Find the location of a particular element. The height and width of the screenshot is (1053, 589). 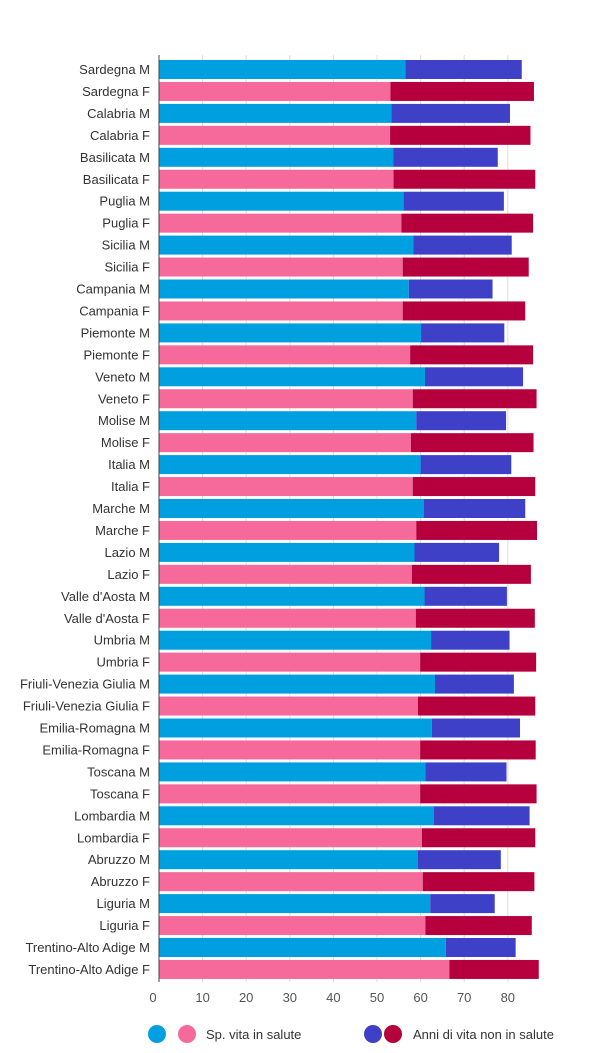

legend-swatch-unhealthy-male is located at coordinates (373, 1034).